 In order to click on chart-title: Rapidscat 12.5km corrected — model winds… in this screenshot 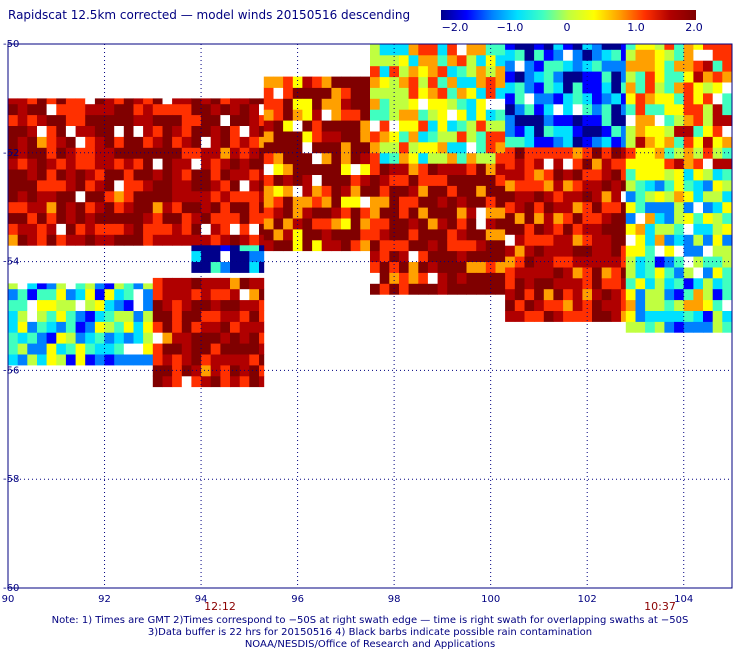, I will do `click(209, 15)`.